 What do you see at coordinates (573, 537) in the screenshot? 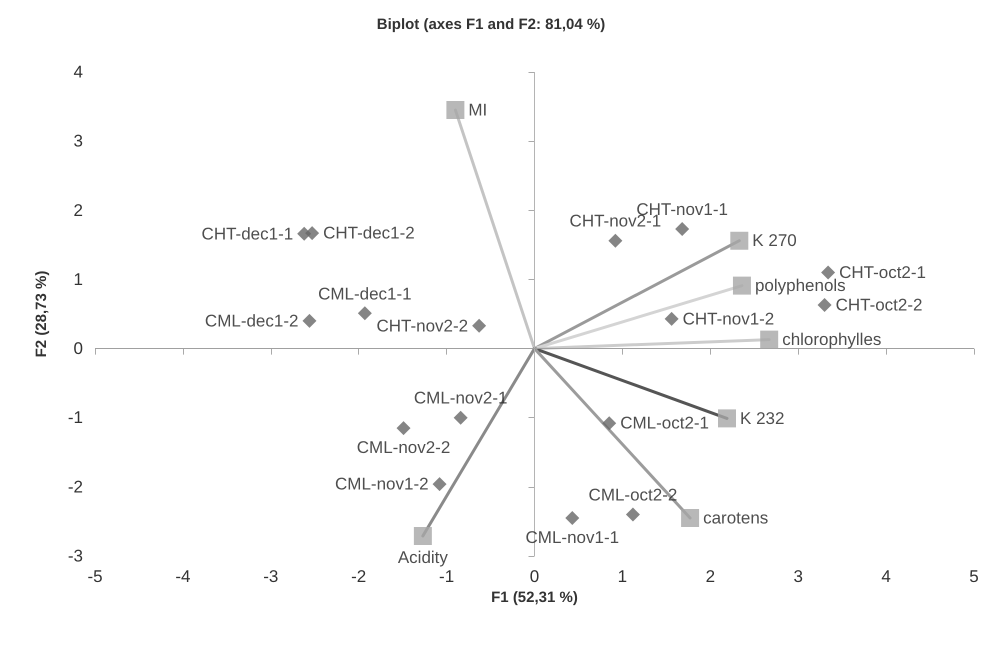
I see `data-label: CML-nov1-1` at bounding box center [573, 537].